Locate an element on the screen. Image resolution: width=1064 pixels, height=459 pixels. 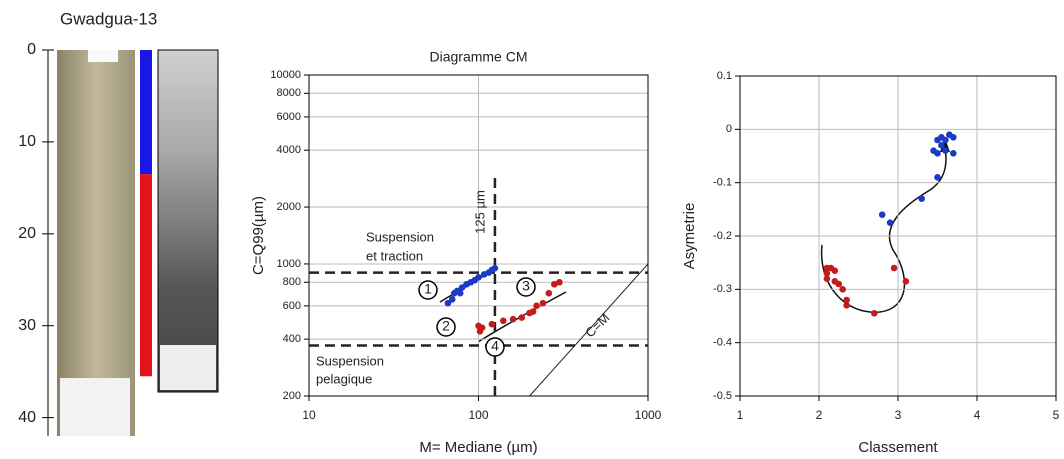
x-tick-label: 10 is located at coordinates (309, 415).